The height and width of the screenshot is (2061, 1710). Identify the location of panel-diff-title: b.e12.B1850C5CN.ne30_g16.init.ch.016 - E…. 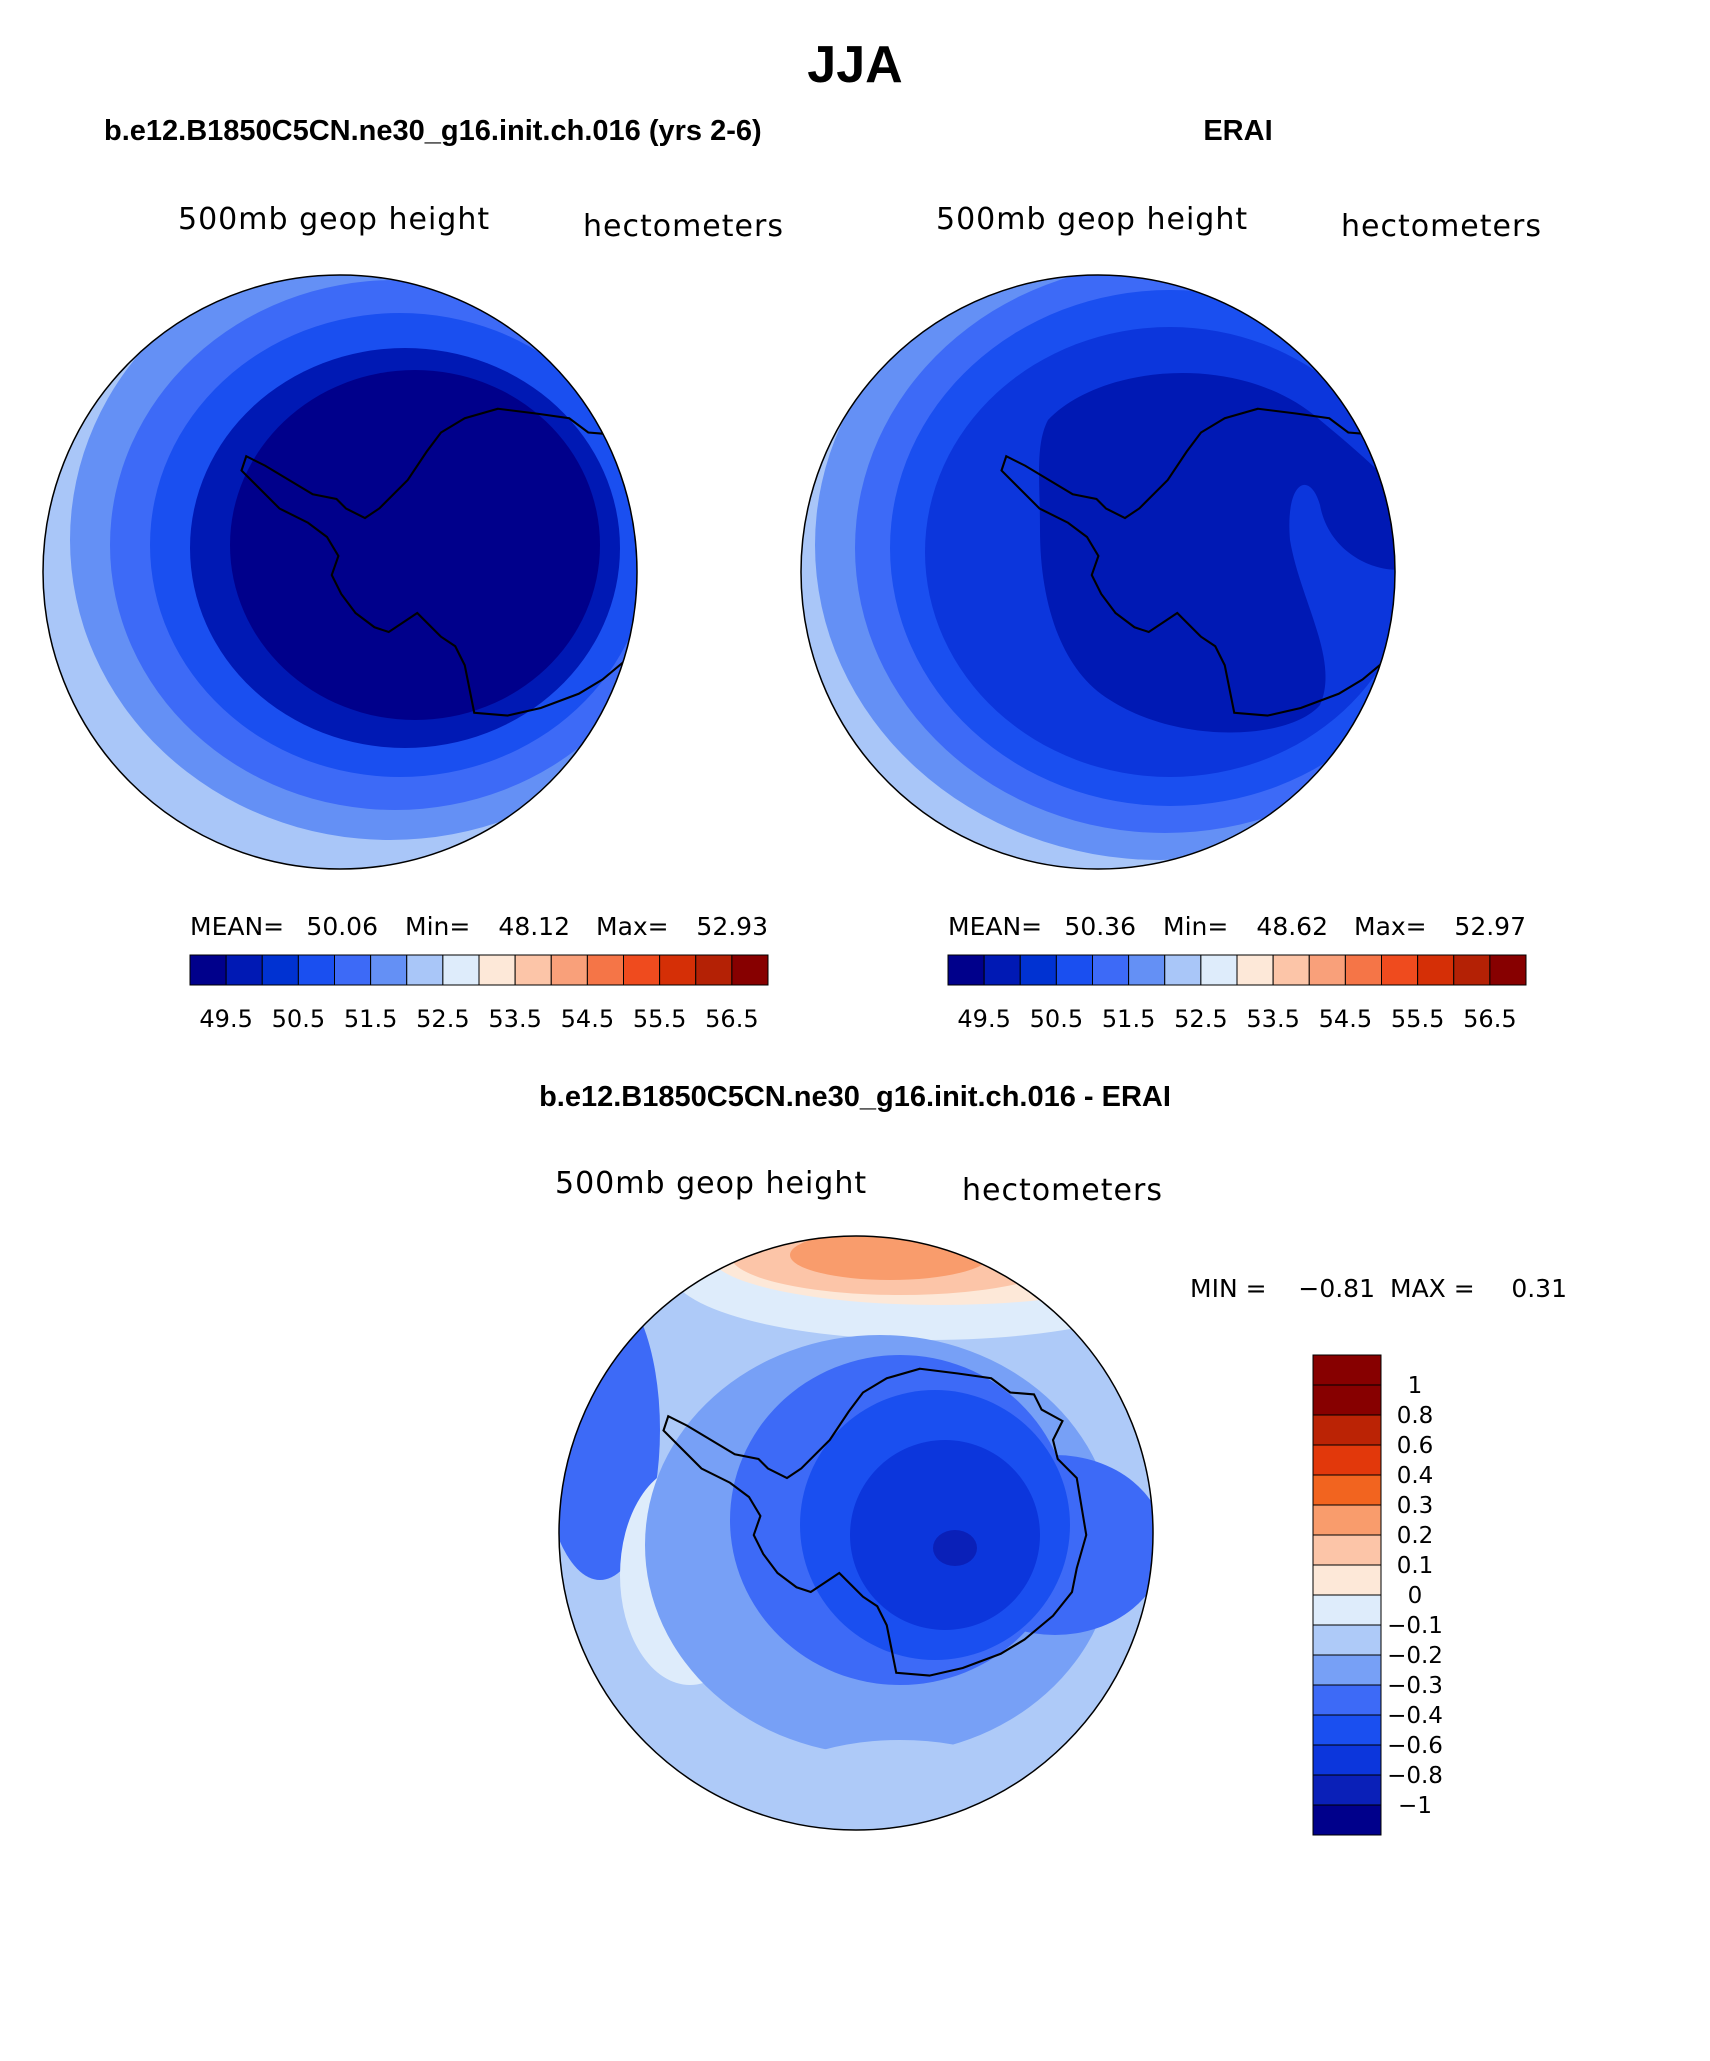
(855, 1097).